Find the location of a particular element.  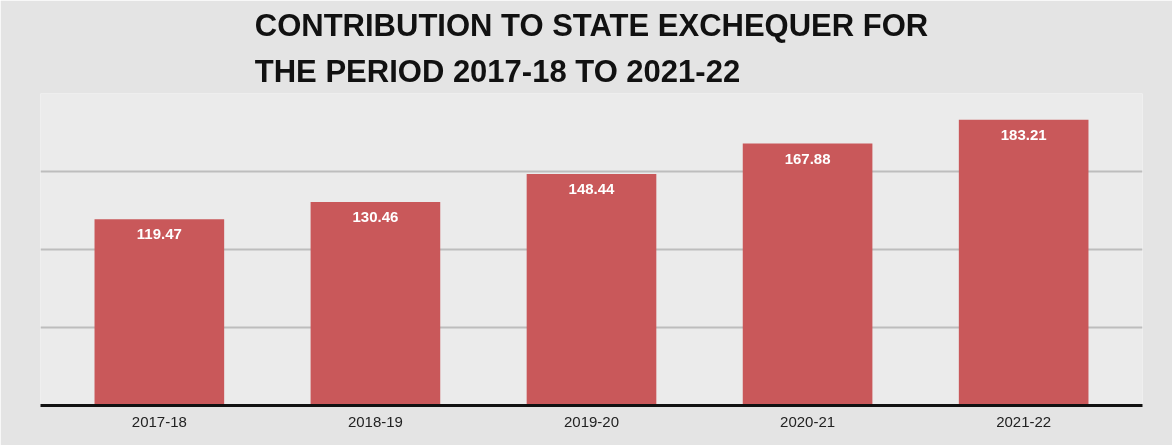

data-label: 119.47 is located at coordinates (159, 234).